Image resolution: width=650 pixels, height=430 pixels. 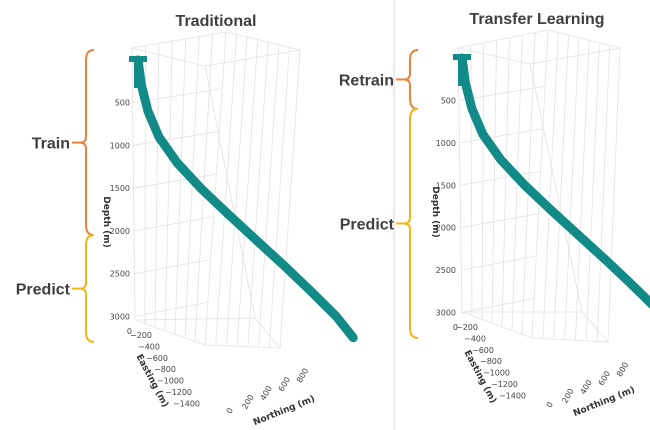 What do you see at coordinates (536, 19) in the screenshot?
I see `panel-title: Transfer Learning` at bounding box center [536, 19].